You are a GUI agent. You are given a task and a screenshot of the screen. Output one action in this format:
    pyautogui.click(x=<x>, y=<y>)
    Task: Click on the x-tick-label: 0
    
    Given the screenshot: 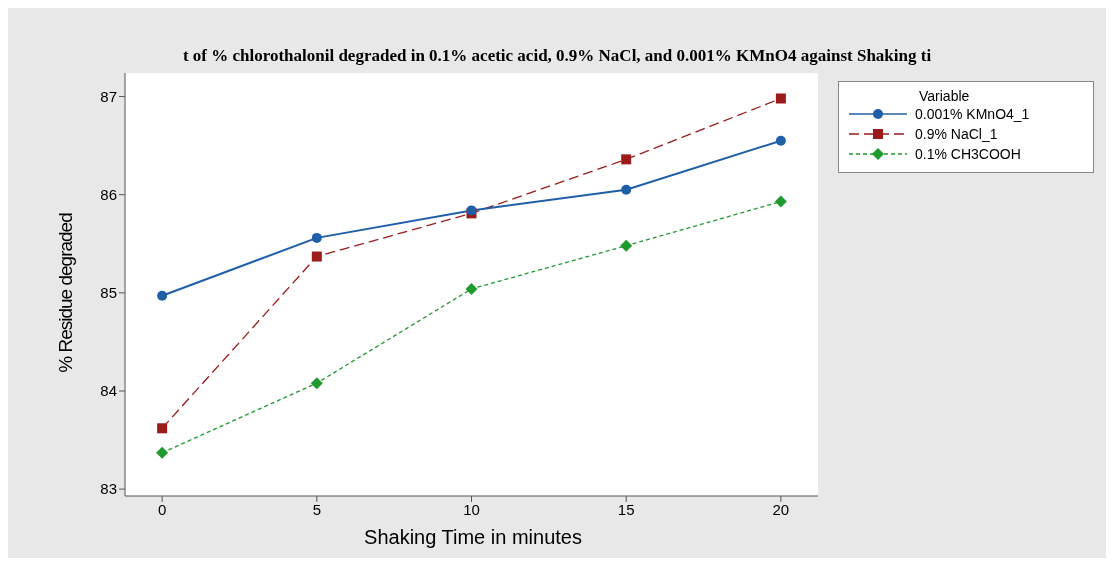 What is the action you would take?
    pyautogui.click(x=162, y=509)
    